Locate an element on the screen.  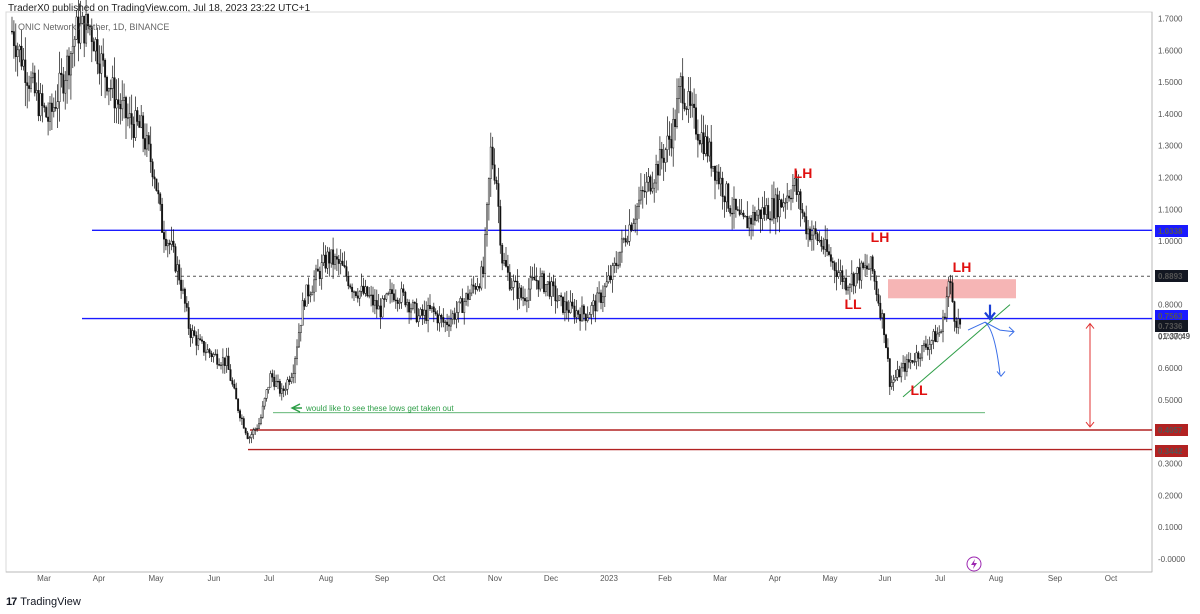
time-tick-label: Apr is located at coordinates (775, 578).